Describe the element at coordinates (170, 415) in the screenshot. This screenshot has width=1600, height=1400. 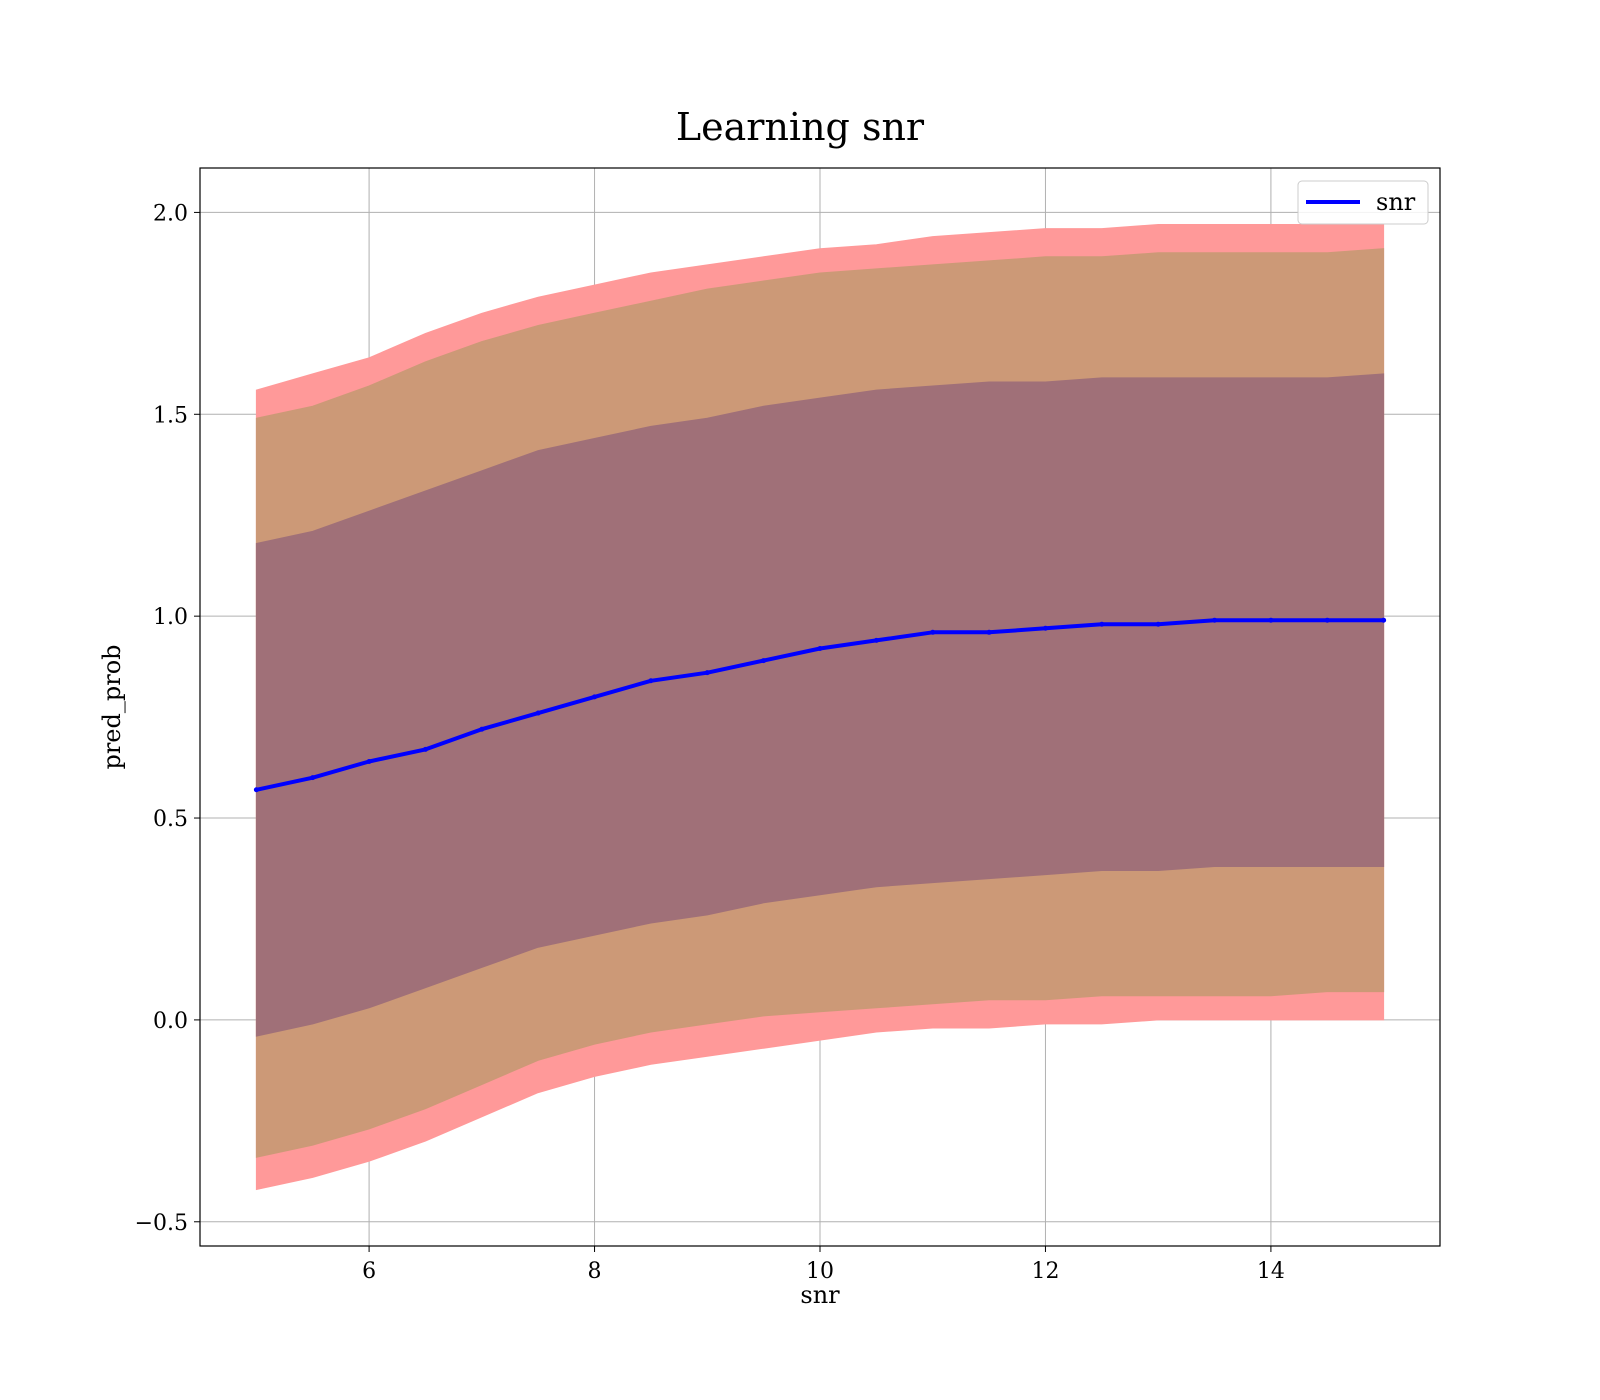
I see `y-tick-label: 1.5` at that location.